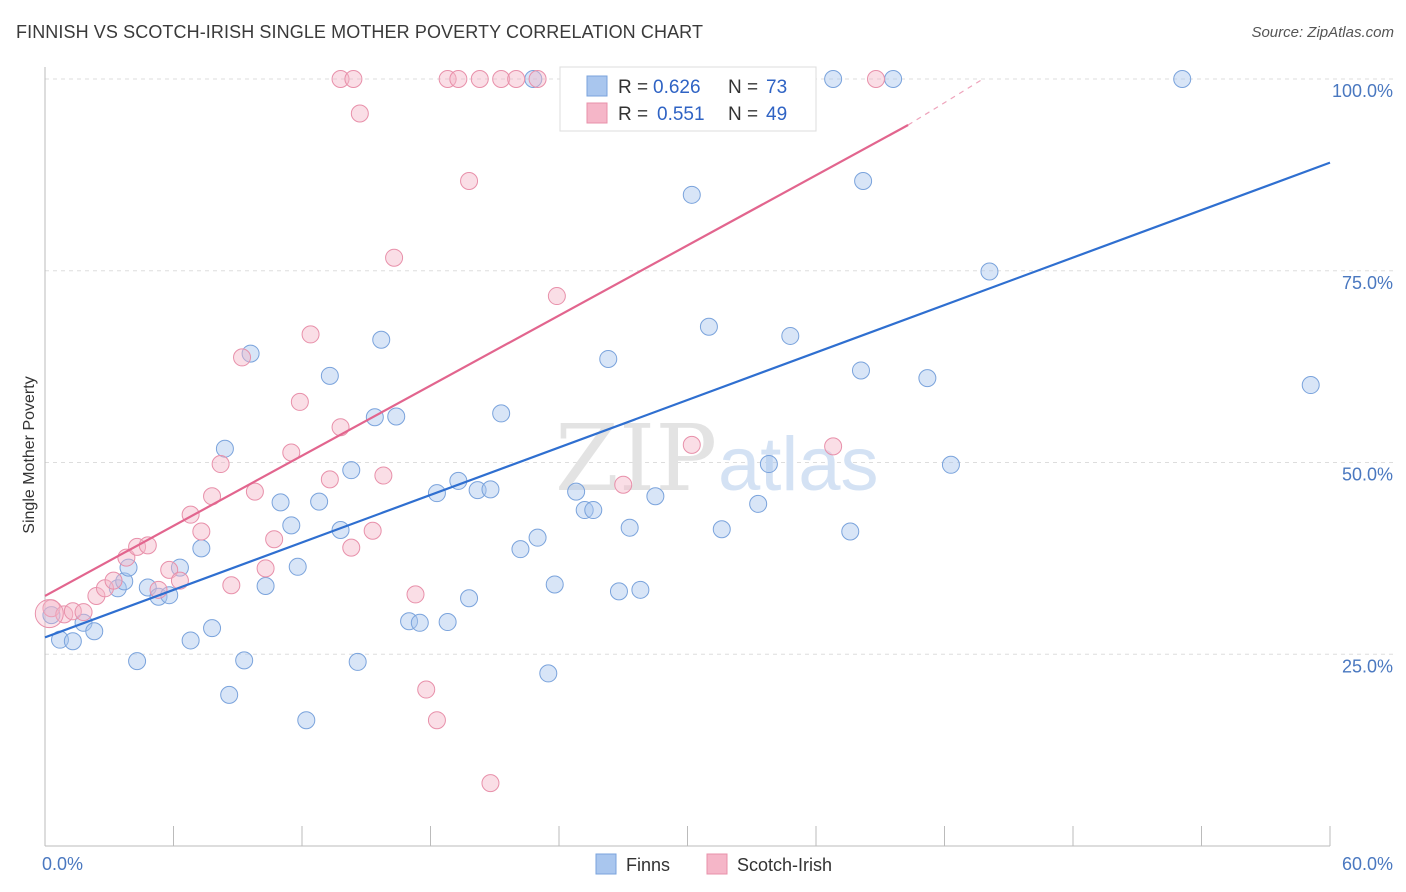 Image resolution: width=1406 pixels, height=892 pixels. I want to click on source-label: Source: ZipAtlas.com, so click(1322, 32).